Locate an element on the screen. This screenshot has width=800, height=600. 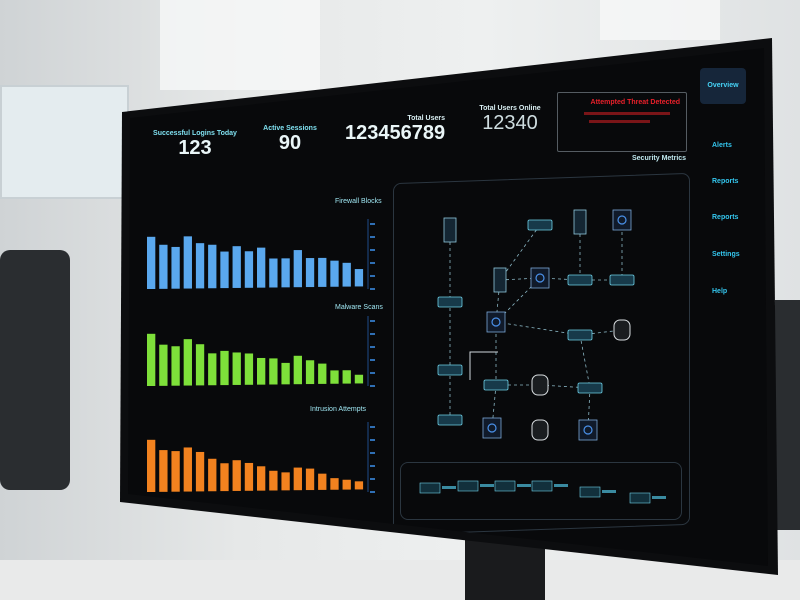
kpi-value: 123 is located at coordinates (195, 148).